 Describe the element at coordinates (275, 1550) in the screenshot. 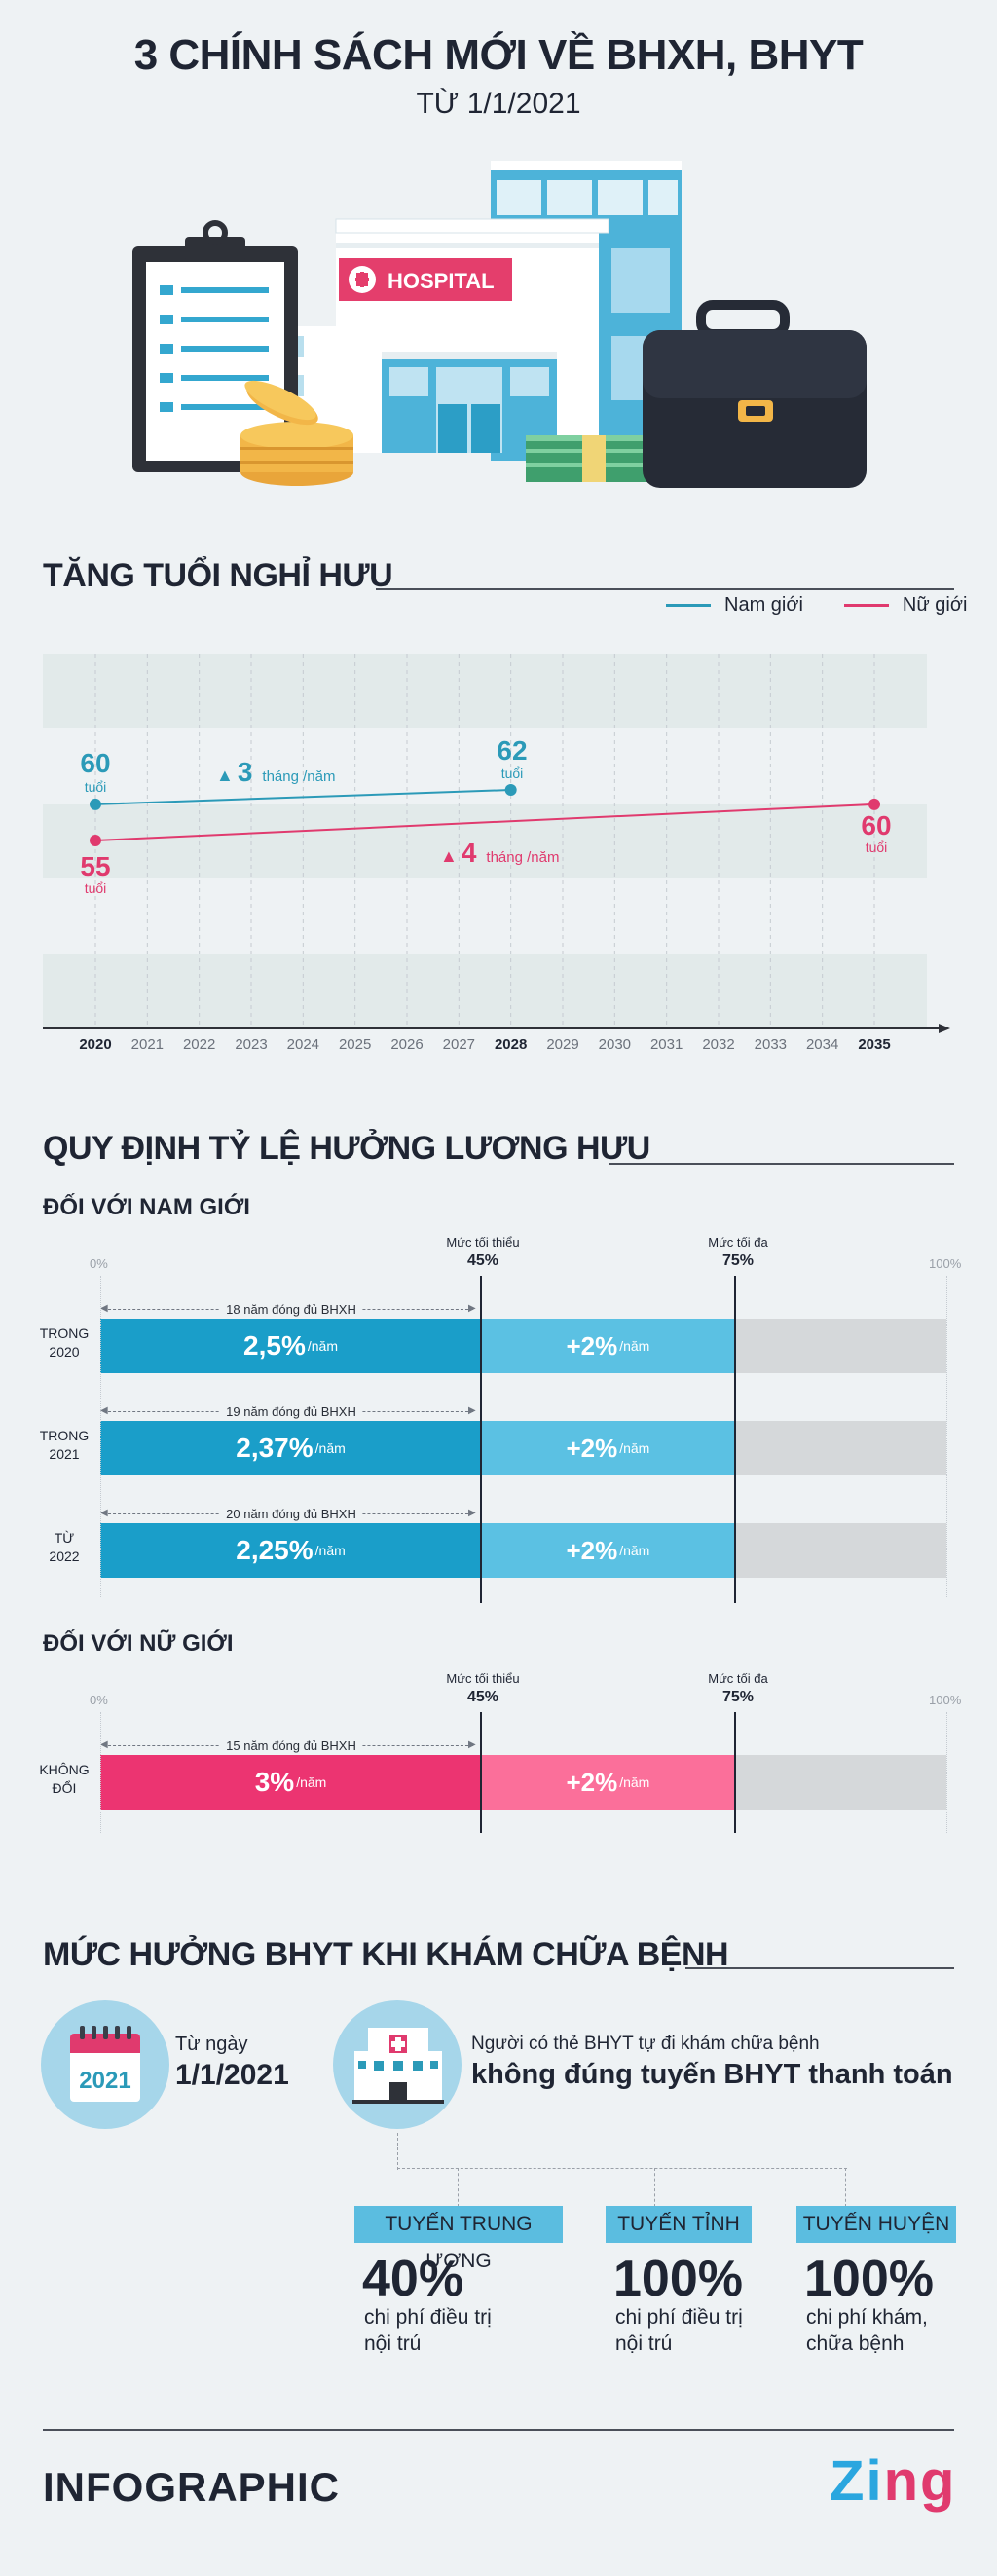

I see `base-rate: 2,25%` at that location.